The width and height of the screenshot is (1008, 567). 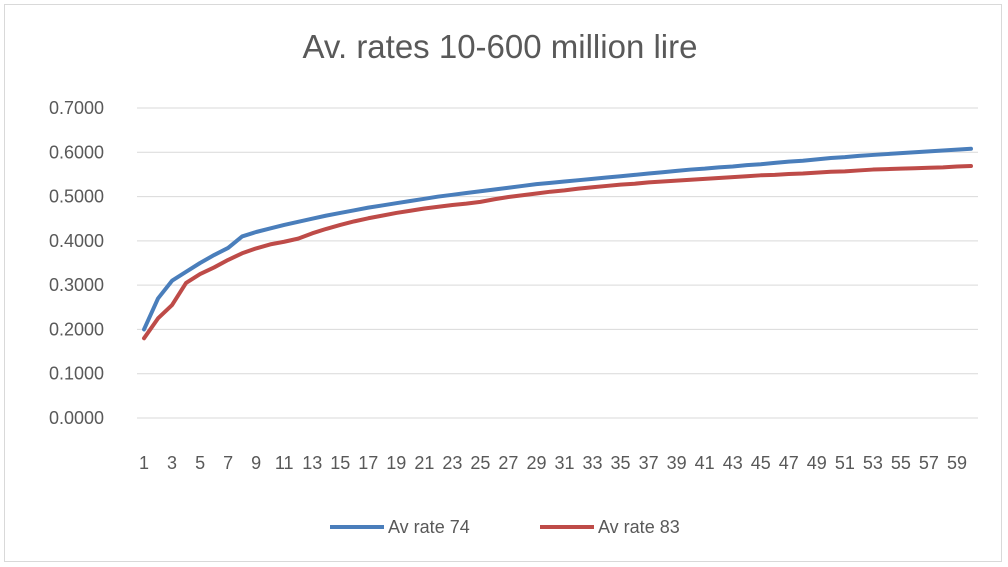 I want to click on x-tick-label: 21, so click(x=424, y=463).